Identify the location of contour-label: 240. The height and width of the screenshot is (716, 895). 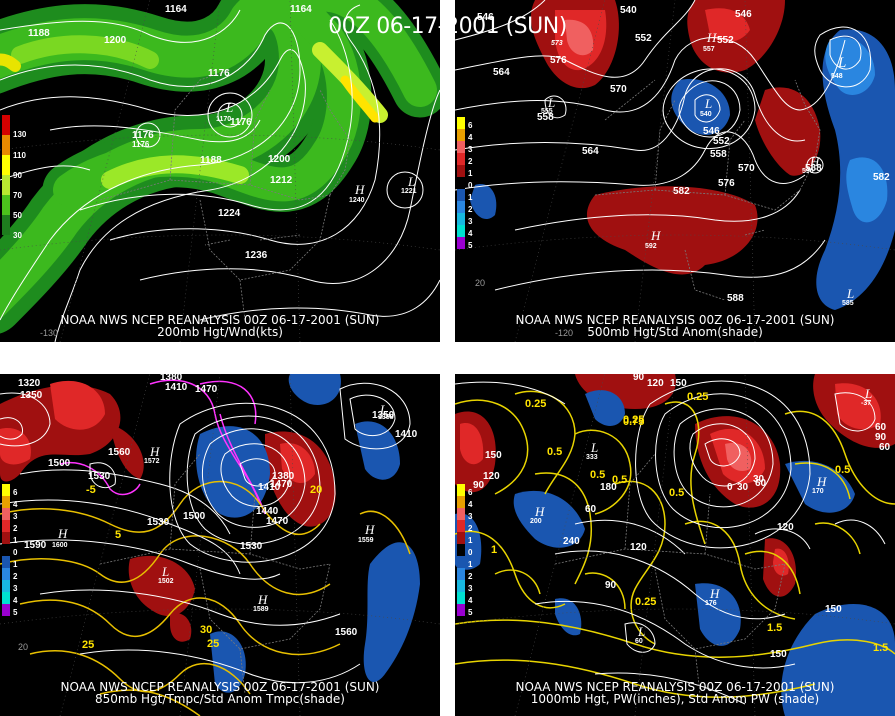
(571, 541).